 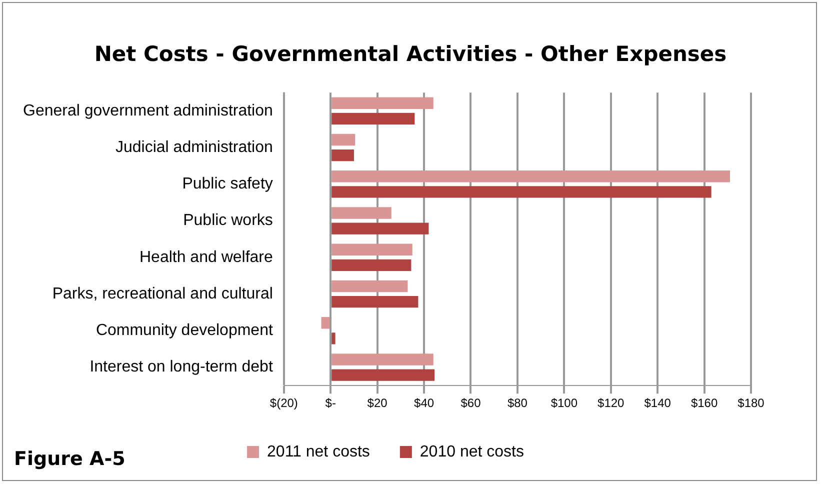 What do you see at coordinates (704, 403) in the screenshot?
I see `x-tick-label: $160` at bounding box center [704, 403].